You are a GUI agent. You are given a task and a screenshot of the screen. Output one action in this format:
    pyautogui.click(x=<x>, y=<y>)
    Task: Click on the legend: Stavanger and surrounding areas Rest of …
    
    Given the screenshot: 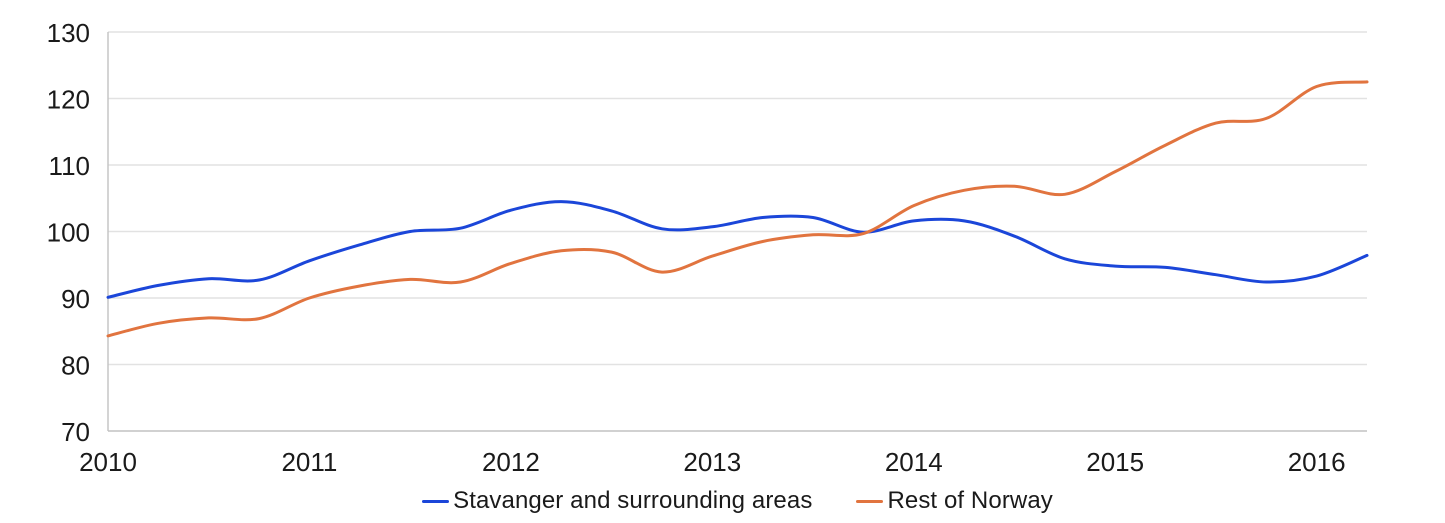 What is the action you would take?
    pyautogui.click(x=737, y=501)
    